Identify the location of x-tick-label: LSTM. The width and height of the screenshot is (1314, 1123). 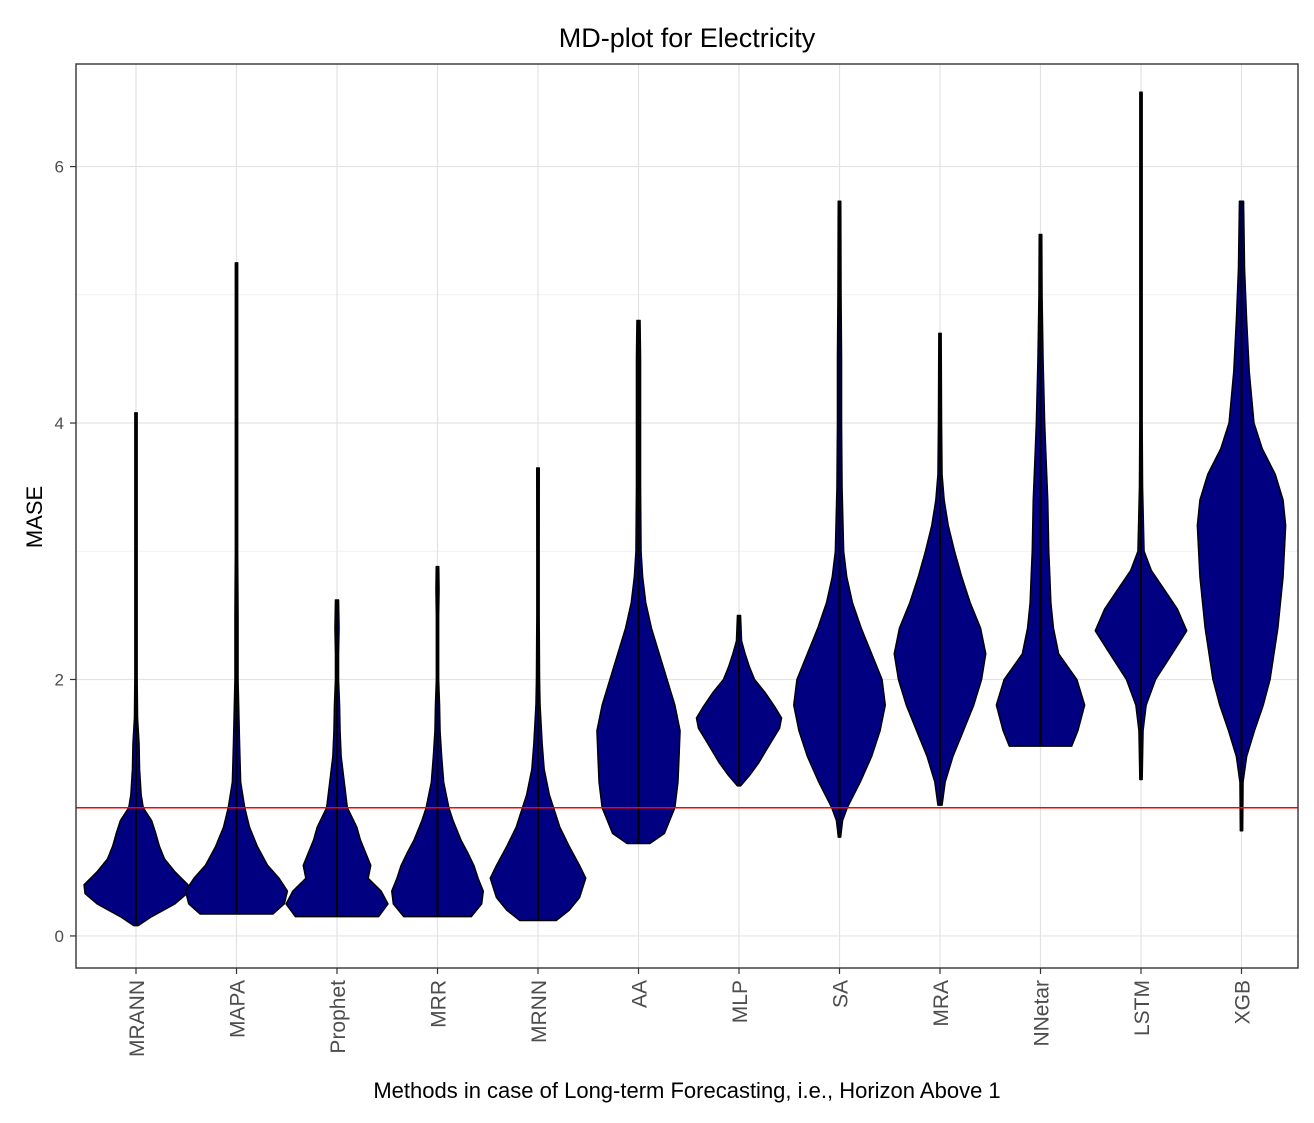
(1142, 1008).